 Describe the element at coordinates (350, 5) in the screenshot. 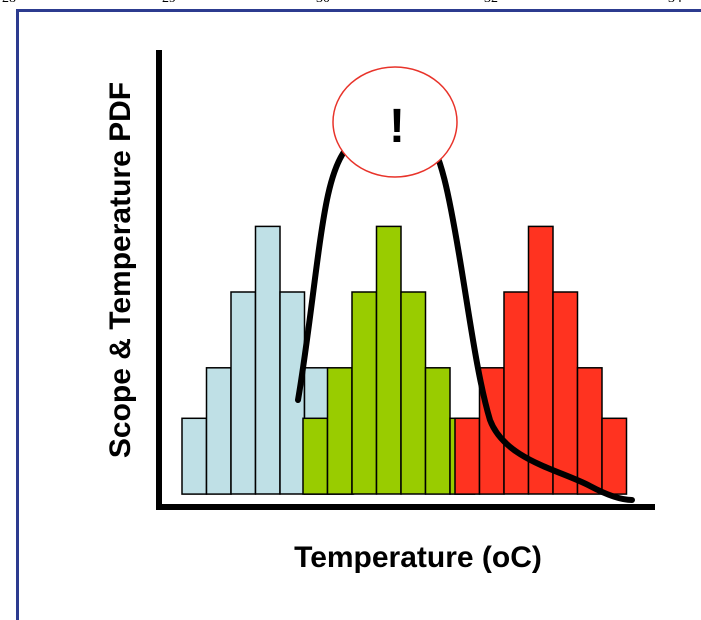

I see `top-ruler: 28 29 30 32 34` at that location.